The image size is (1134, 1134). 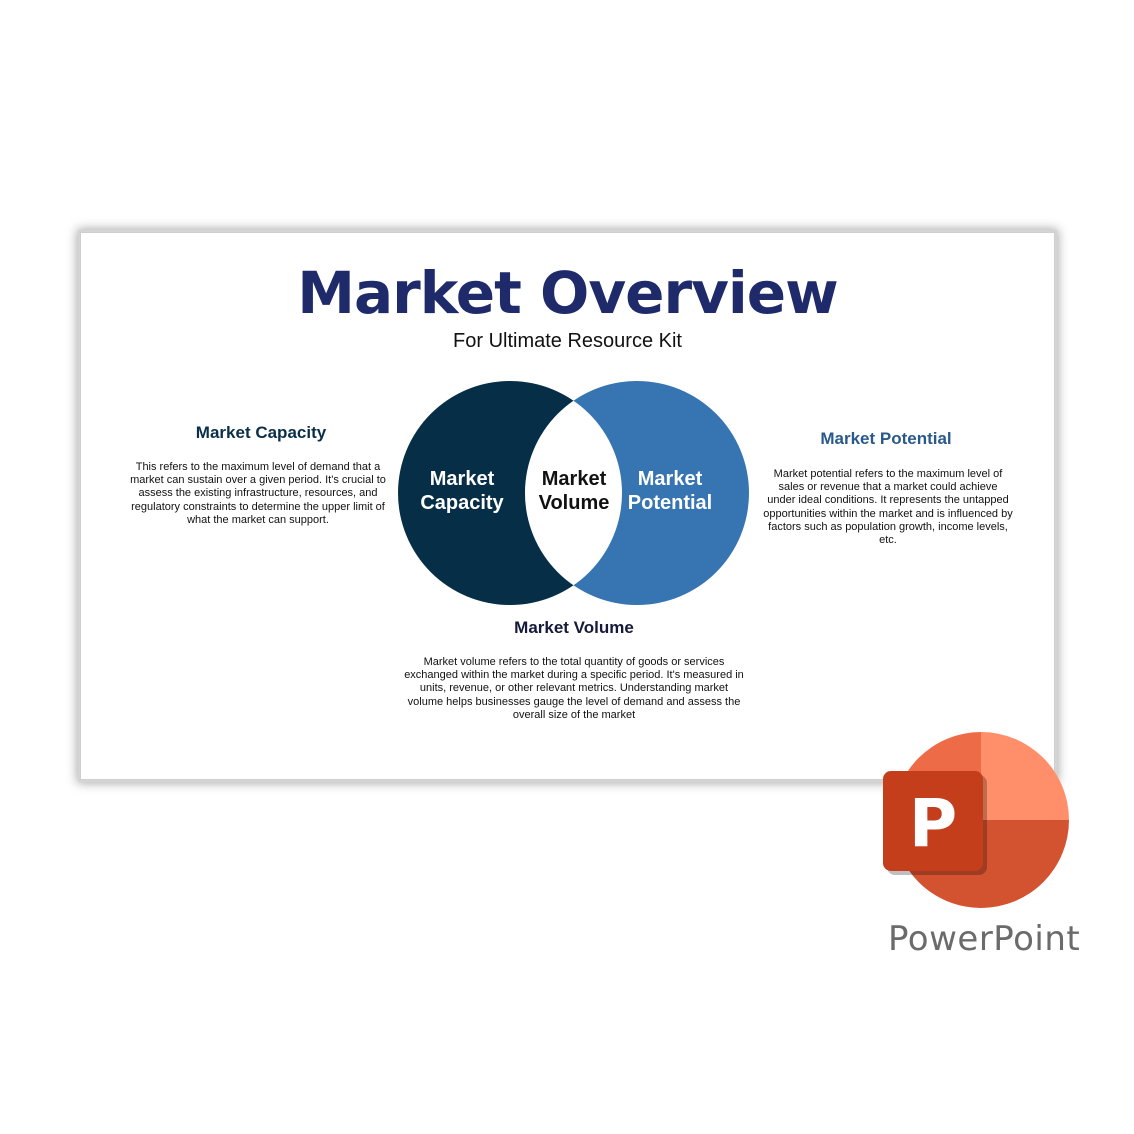 What do you see at coordinates (933, 823) in the screenshot?
I see `logo-letter: P` at bounding box center [933, 823].